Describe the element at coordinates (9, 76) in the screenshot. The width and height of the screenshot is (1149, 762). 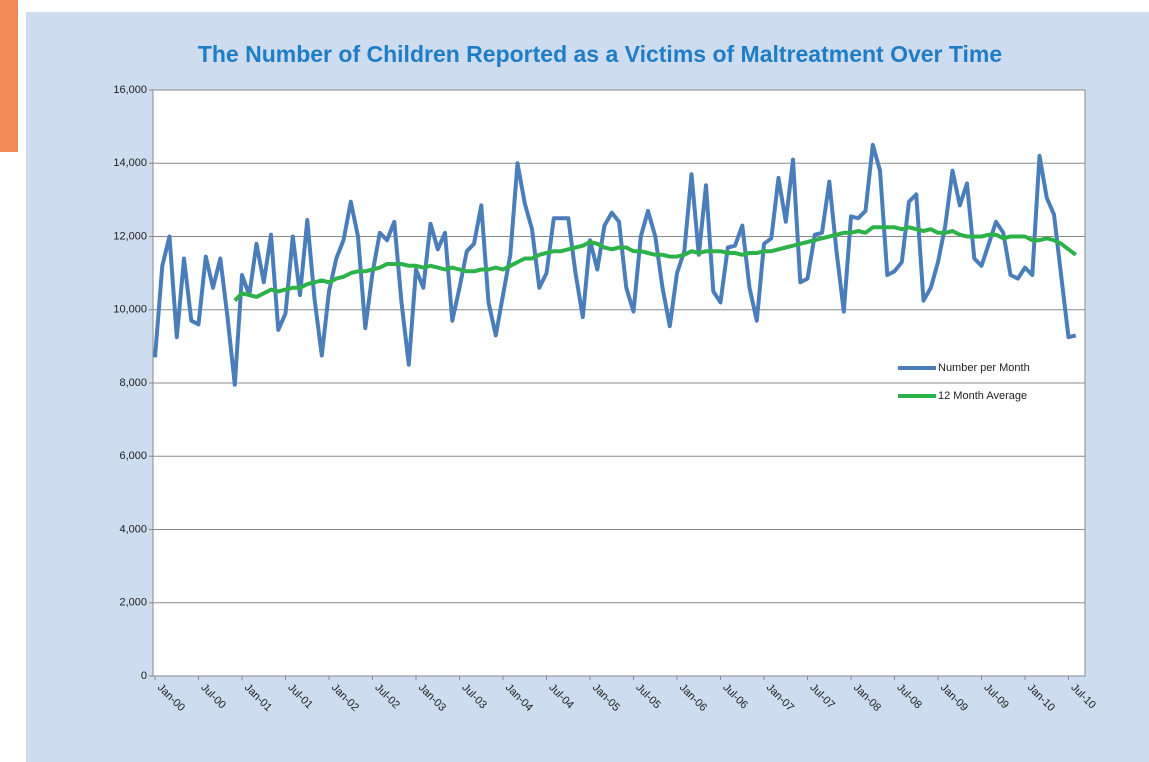
I see `accent-bar` at that location.